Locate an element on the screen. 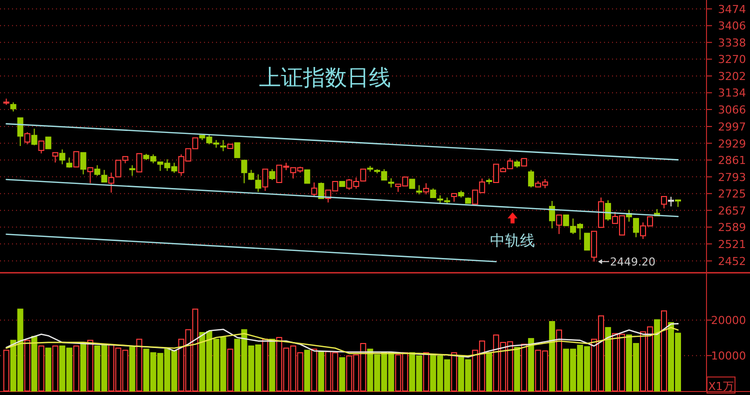 This screenshot has width=750, height=395. y-tick-label: 10000 is located at coordinates (728, 356).